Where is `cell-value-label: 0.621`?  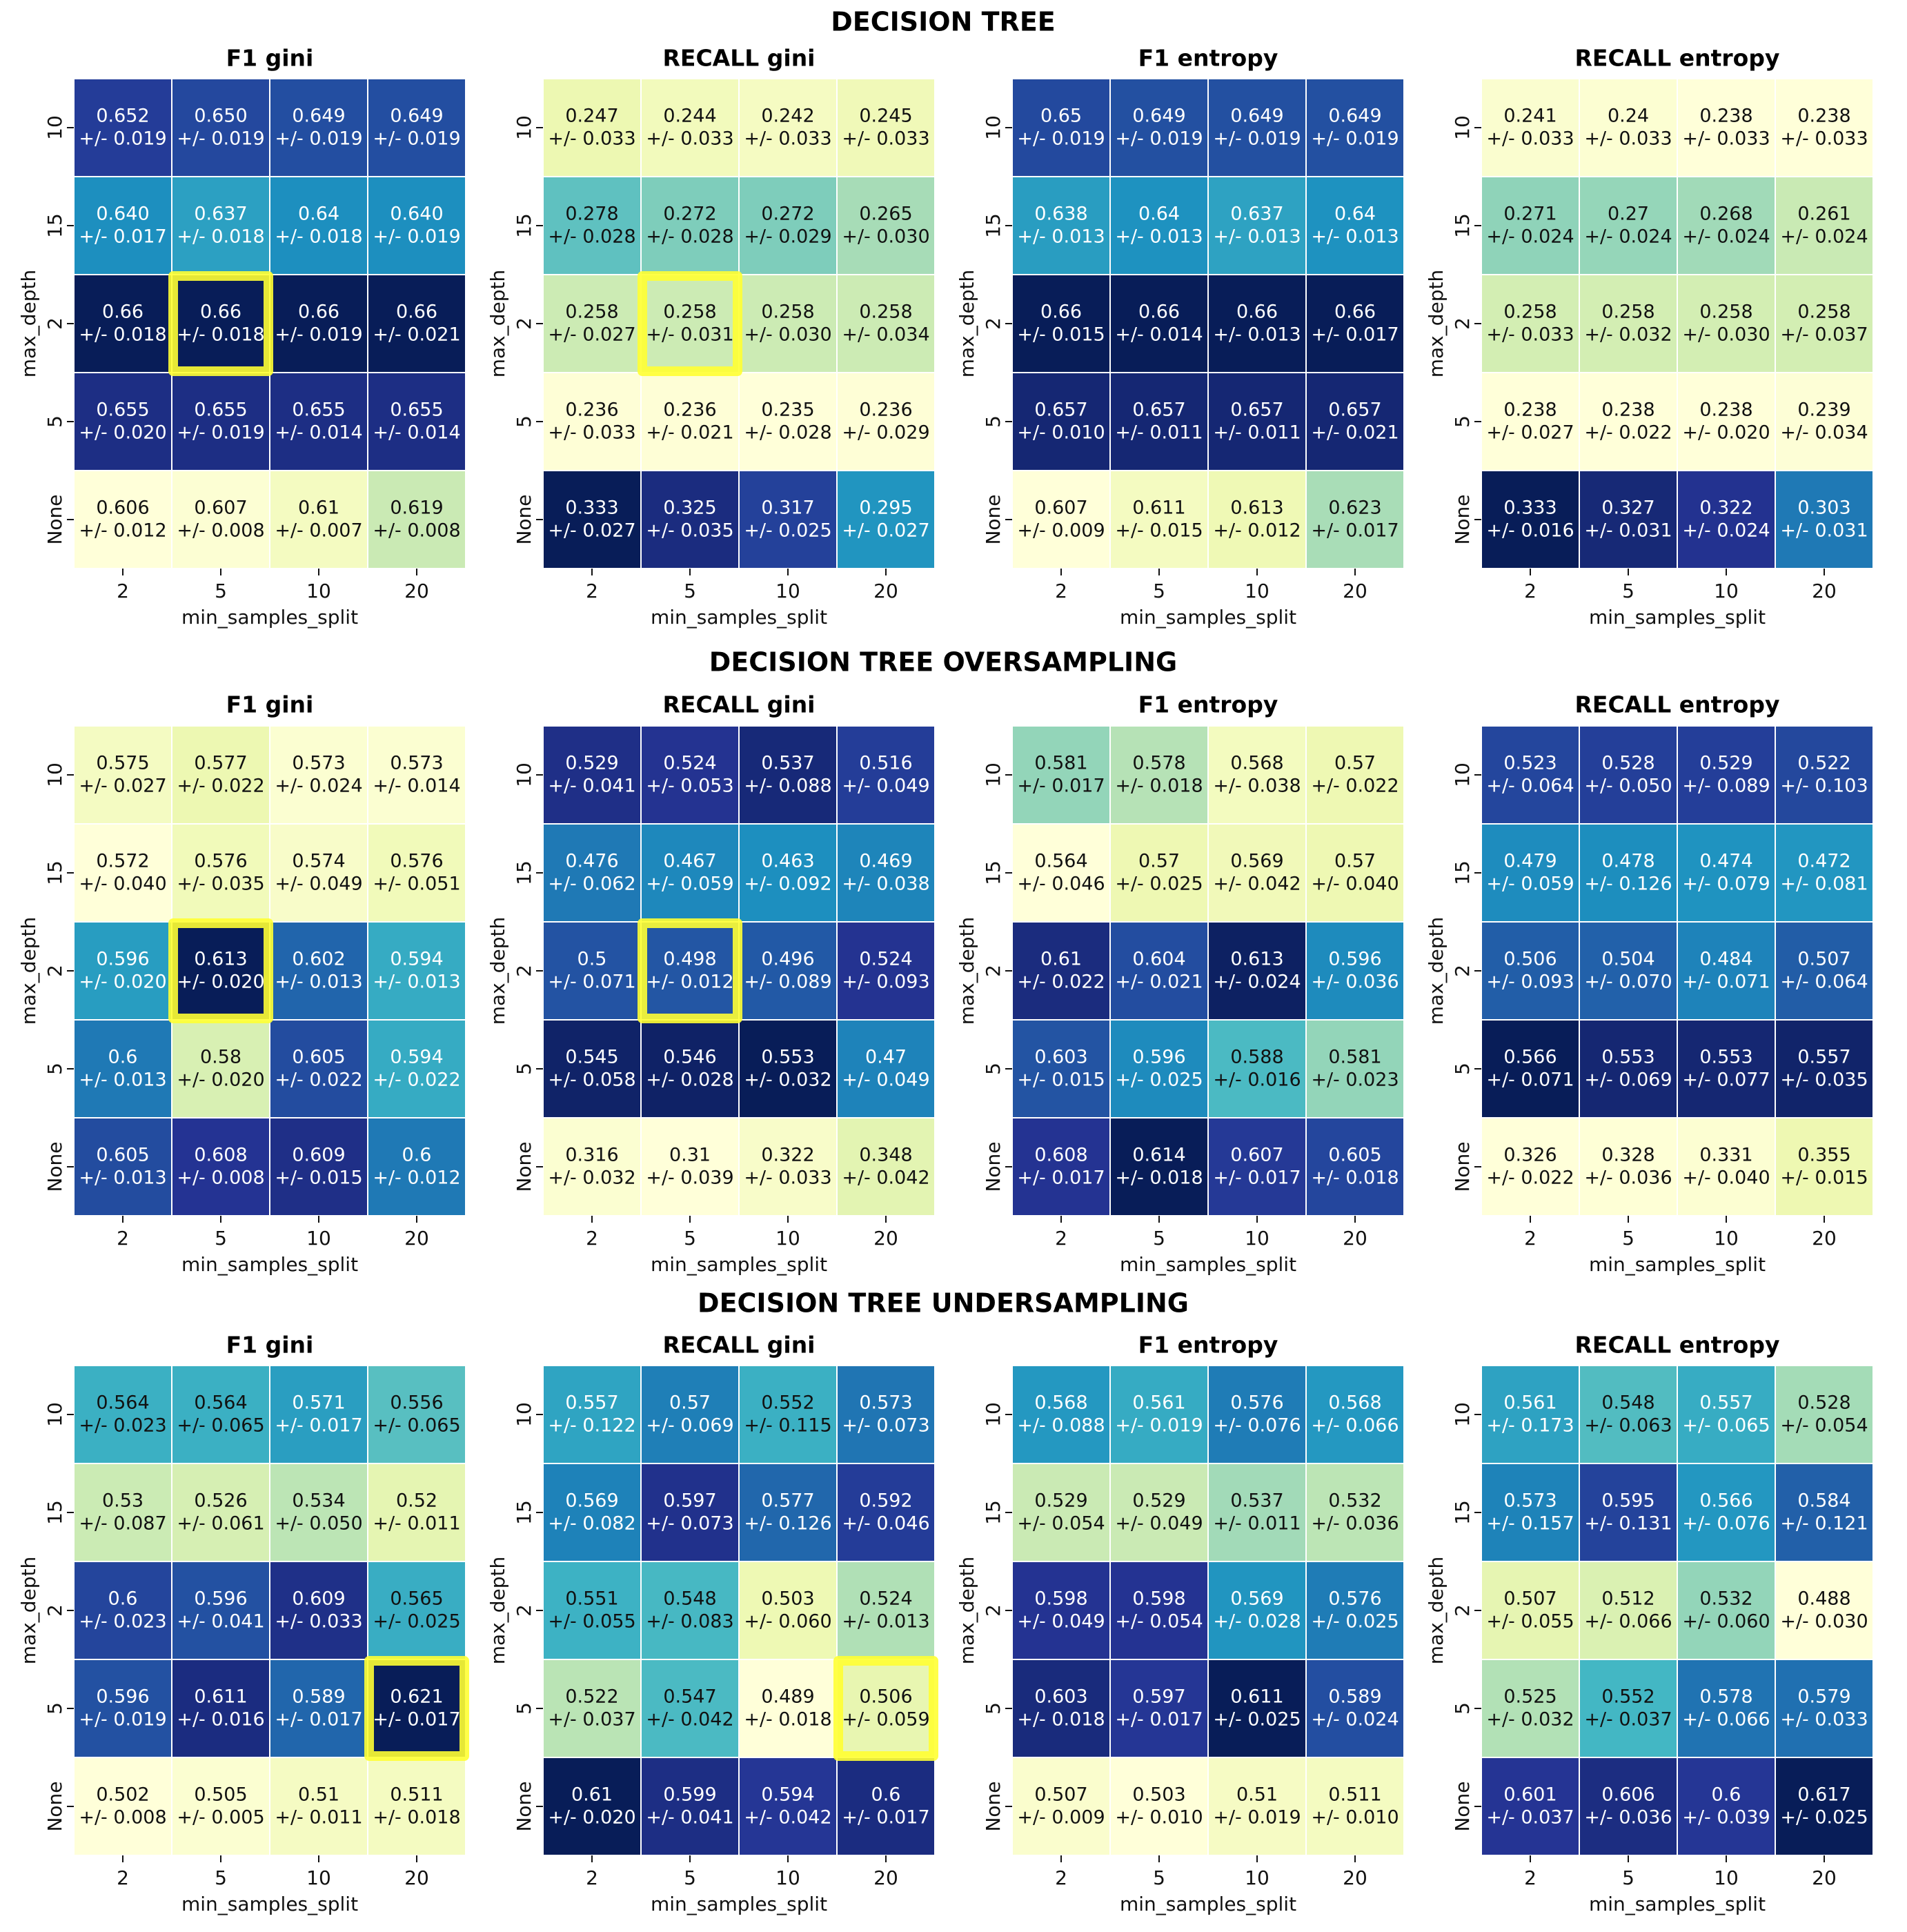
cell-value-label: 0.621 is located at coordinates (417, 1697).